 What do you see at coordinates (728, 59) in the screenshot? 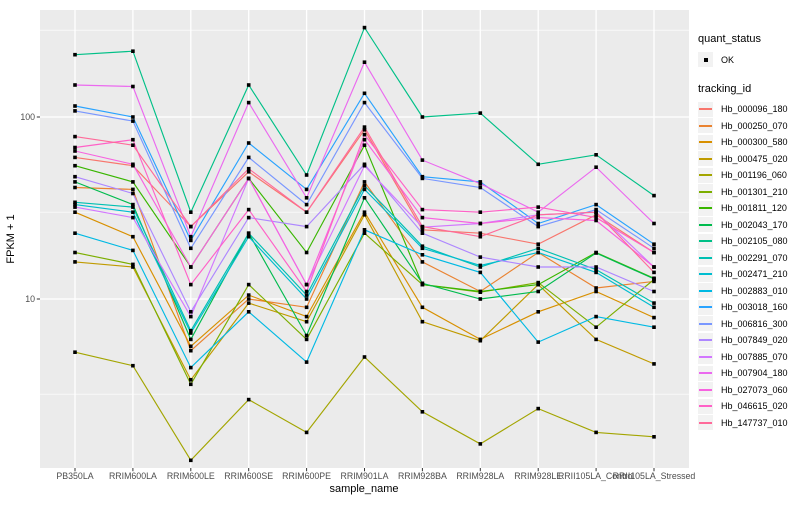
I see `legend-item-label: OK` at bounding box center [728, 59].